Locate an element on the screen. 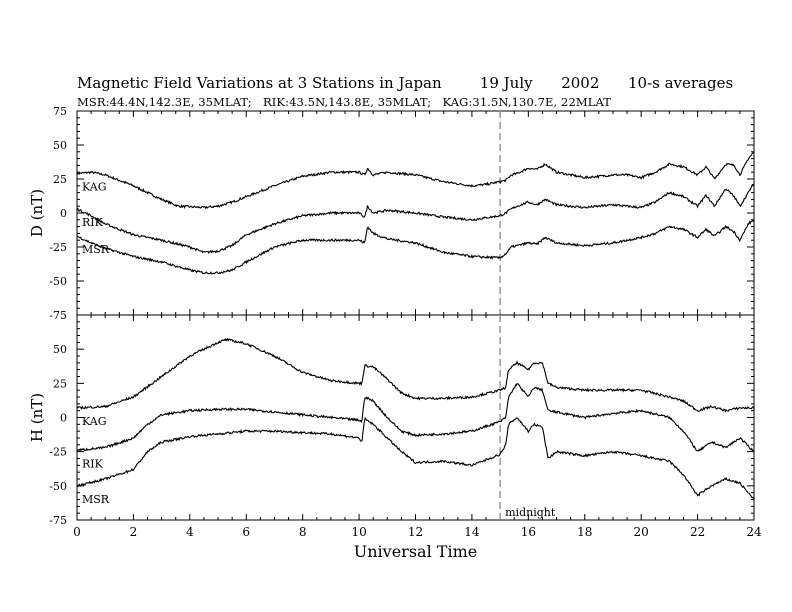  x-tick-label: 24 is located at coordinates (754, 532).